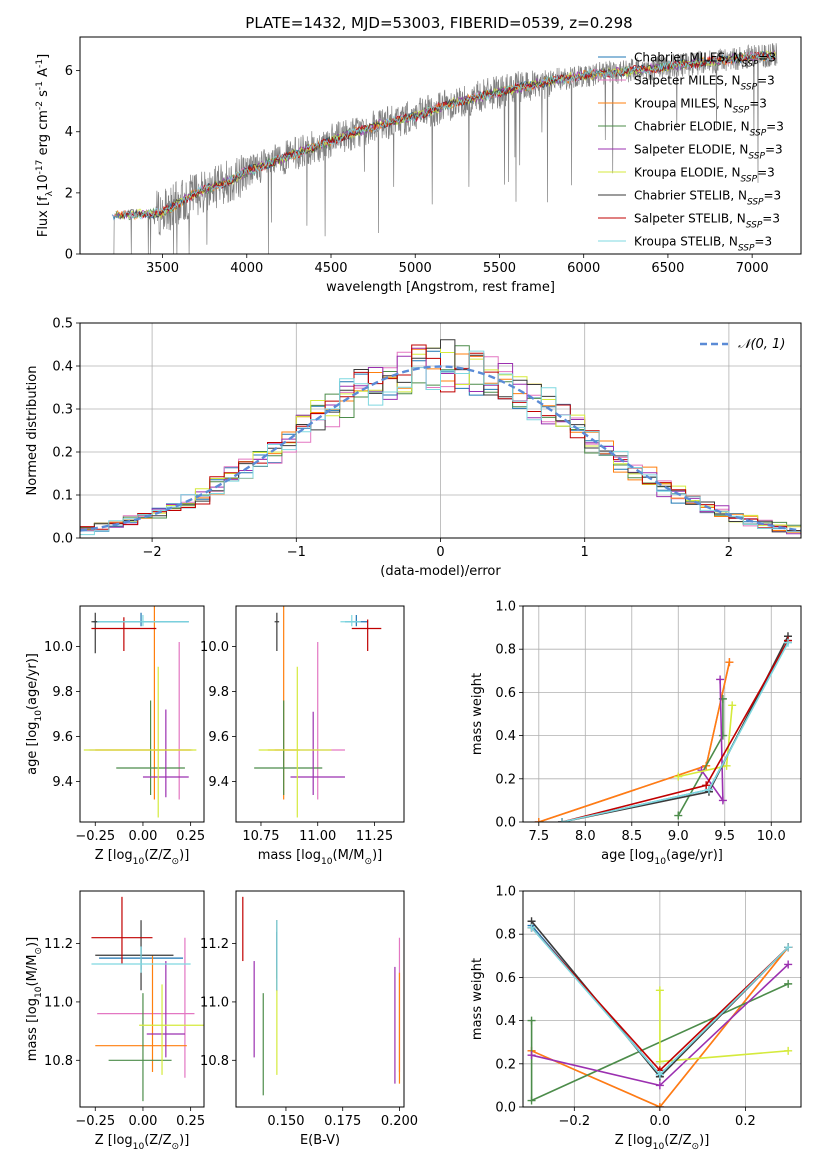 The width and height of the screenshot is (819, 1170). I want to click on mass_vs_ebv-x-axis-label: E(B-V), so click(320, 1140).